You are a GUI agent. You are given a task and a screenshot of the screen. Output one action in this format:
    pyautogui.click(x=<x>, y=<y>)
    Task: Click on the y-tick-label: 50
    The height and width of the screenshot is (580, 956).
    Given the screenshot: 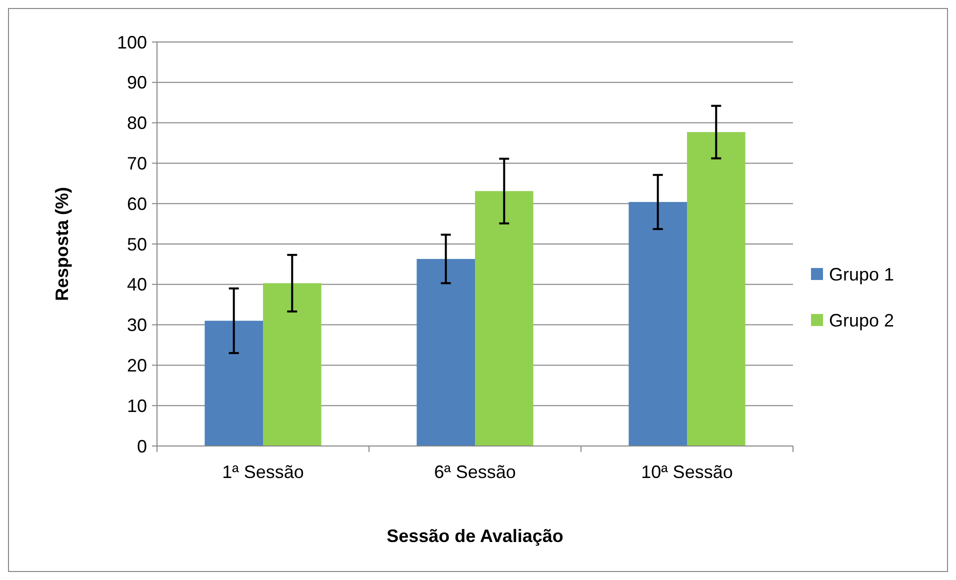 What is the action you would take?
    pyautogui.click(x=136, y=244)
    